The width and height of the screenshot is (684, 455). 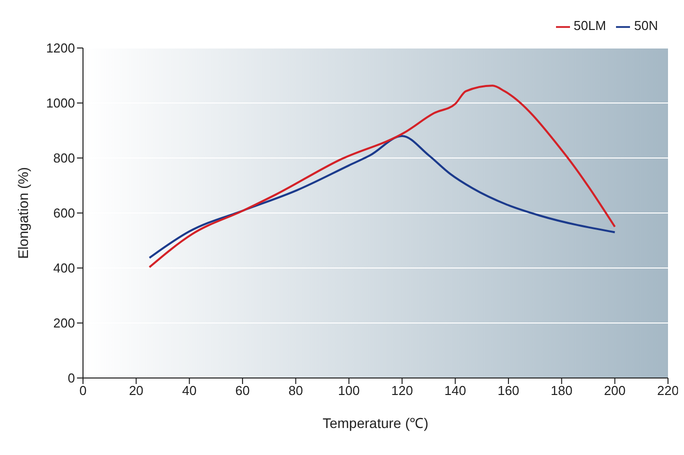 I want to click on x-tick-label: 60, so click(x=242, y=390).